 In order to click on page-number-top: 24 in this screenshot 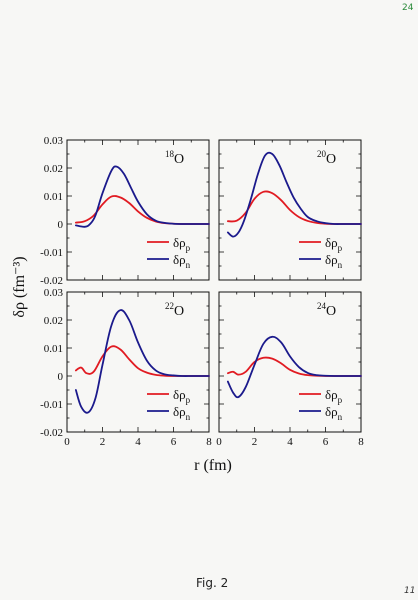, I will do `click(408, 8)`.